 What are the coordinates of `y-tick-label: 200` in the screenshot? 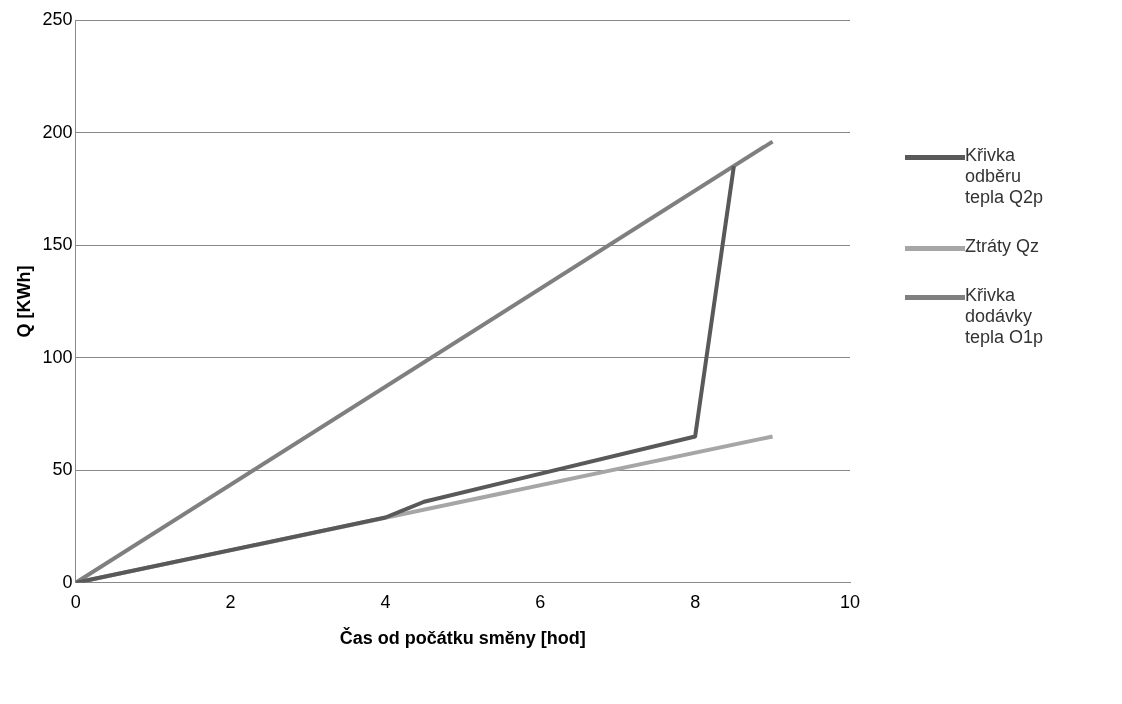 It's located at (57, 131).